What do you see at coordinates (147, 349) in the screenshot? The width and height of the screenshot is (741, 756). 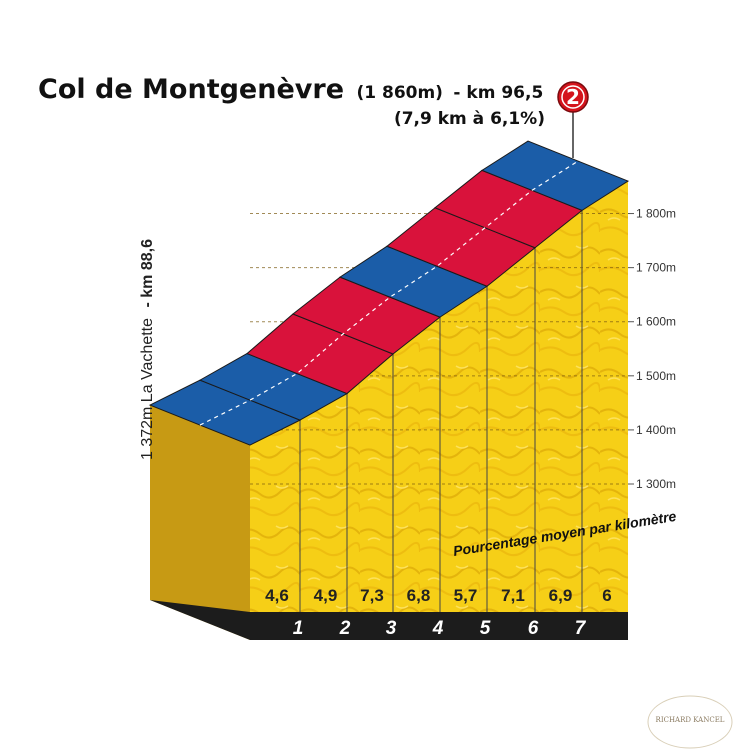 I see `start-label: 1 372m La Vachette - km 88,6` at bounding box center [147, 349].